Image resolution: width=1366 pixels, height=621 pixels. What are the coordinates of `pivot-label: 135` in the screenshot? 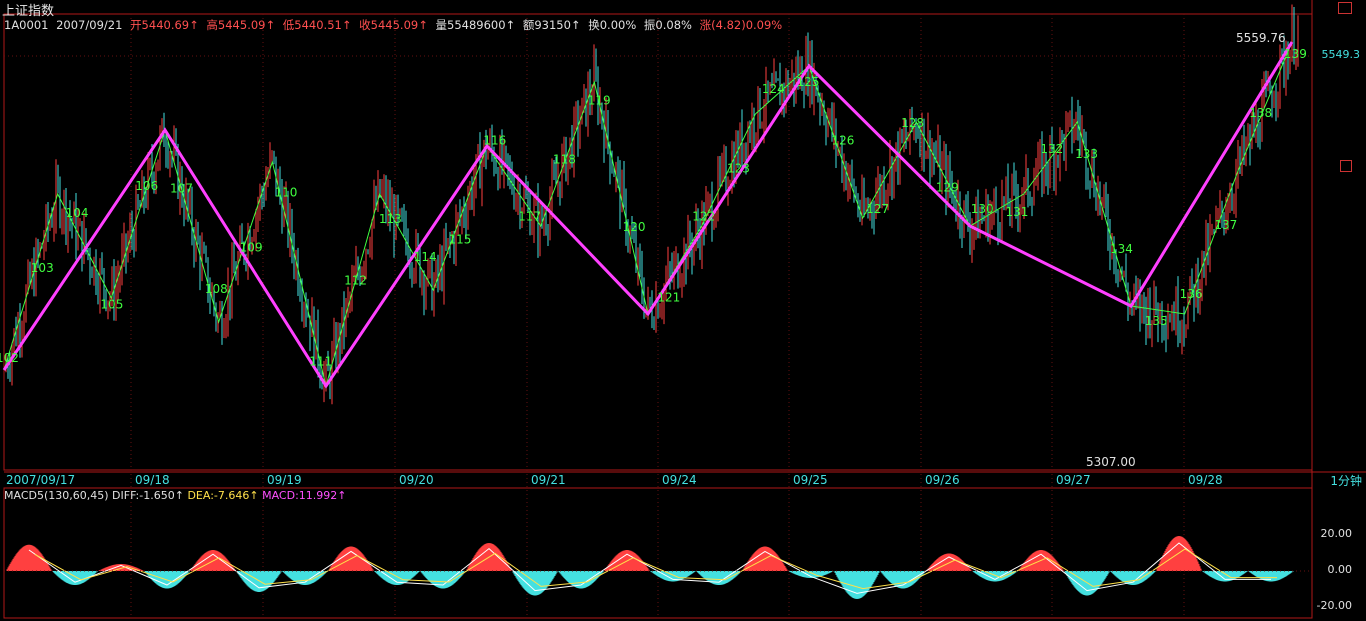 It's located at (1156, 321).